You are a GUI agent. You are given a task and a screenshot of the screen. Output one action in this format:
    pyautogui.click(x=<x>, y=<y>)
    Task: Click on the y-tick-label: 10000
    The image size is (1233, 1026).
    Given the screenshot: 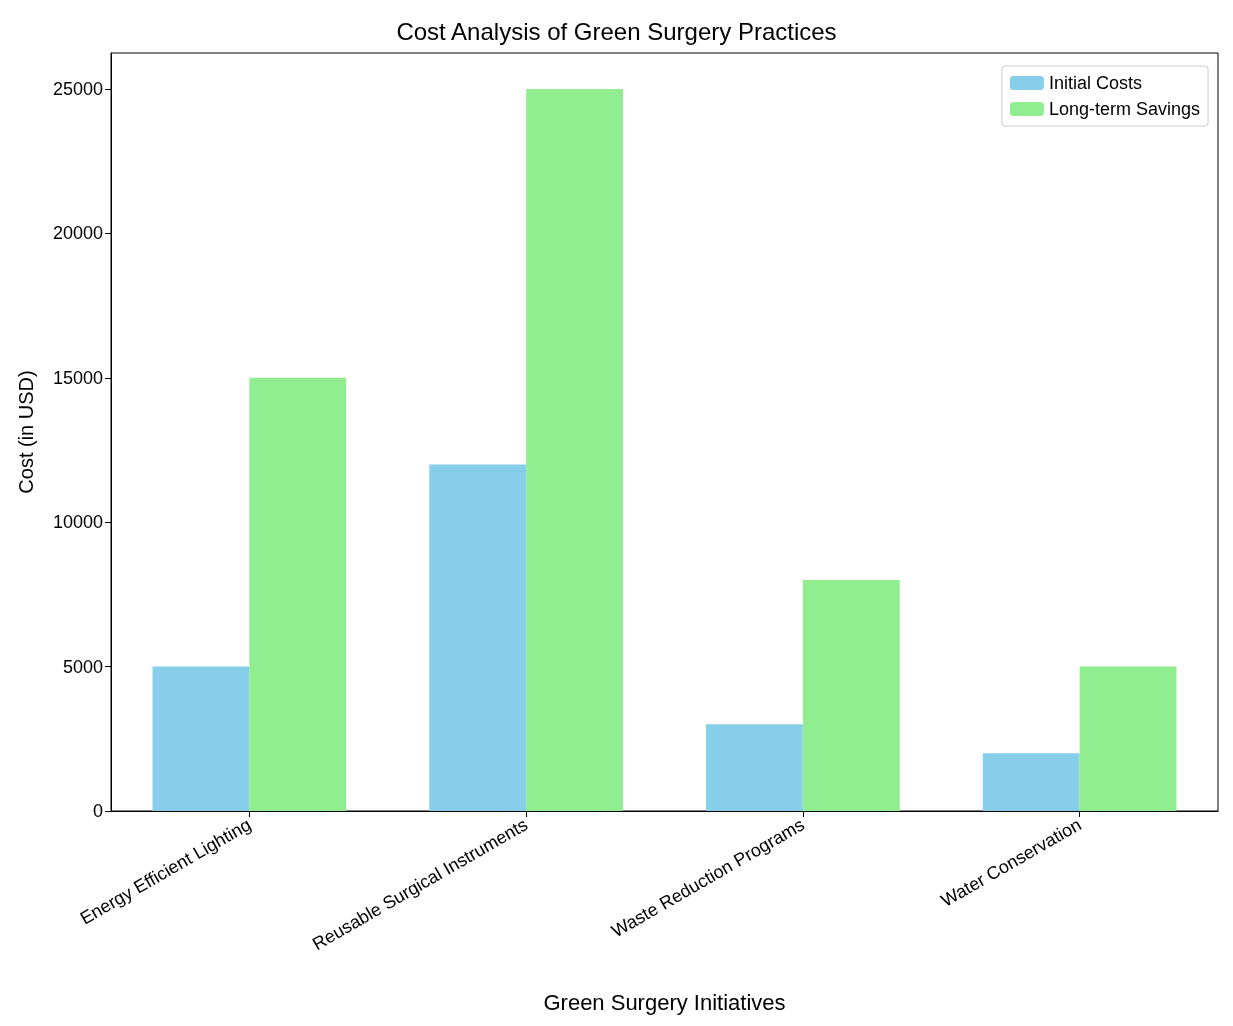 What is the action you would take?
    pyautogui.click(x=77, y=522)
    